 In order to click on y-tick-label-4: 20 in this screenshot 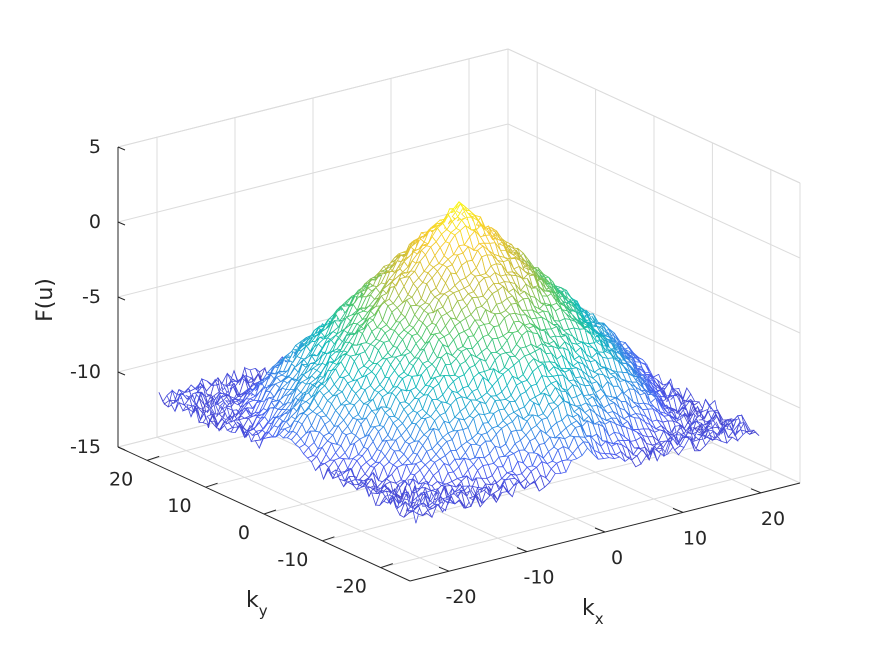, I will do `click(121, 479)`.